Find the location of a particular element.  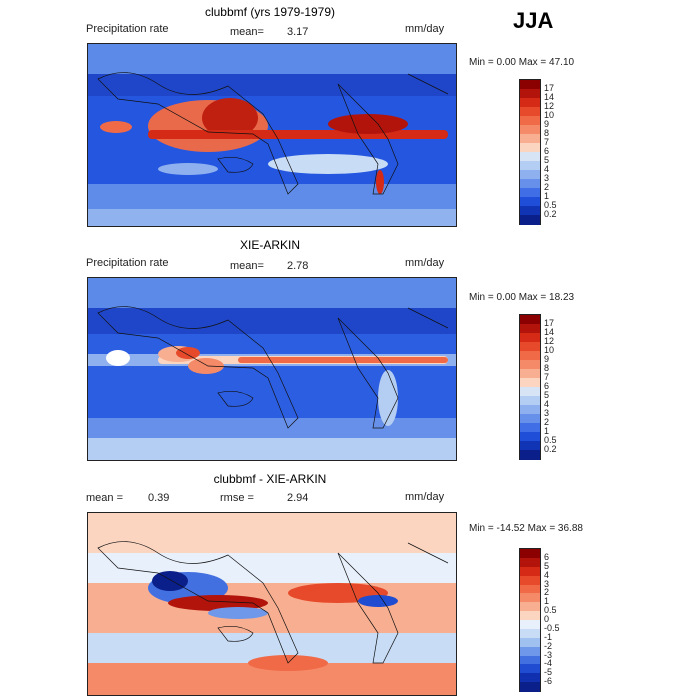

panel-title: XIE-ARKIN is located at coordinates (269, 245).